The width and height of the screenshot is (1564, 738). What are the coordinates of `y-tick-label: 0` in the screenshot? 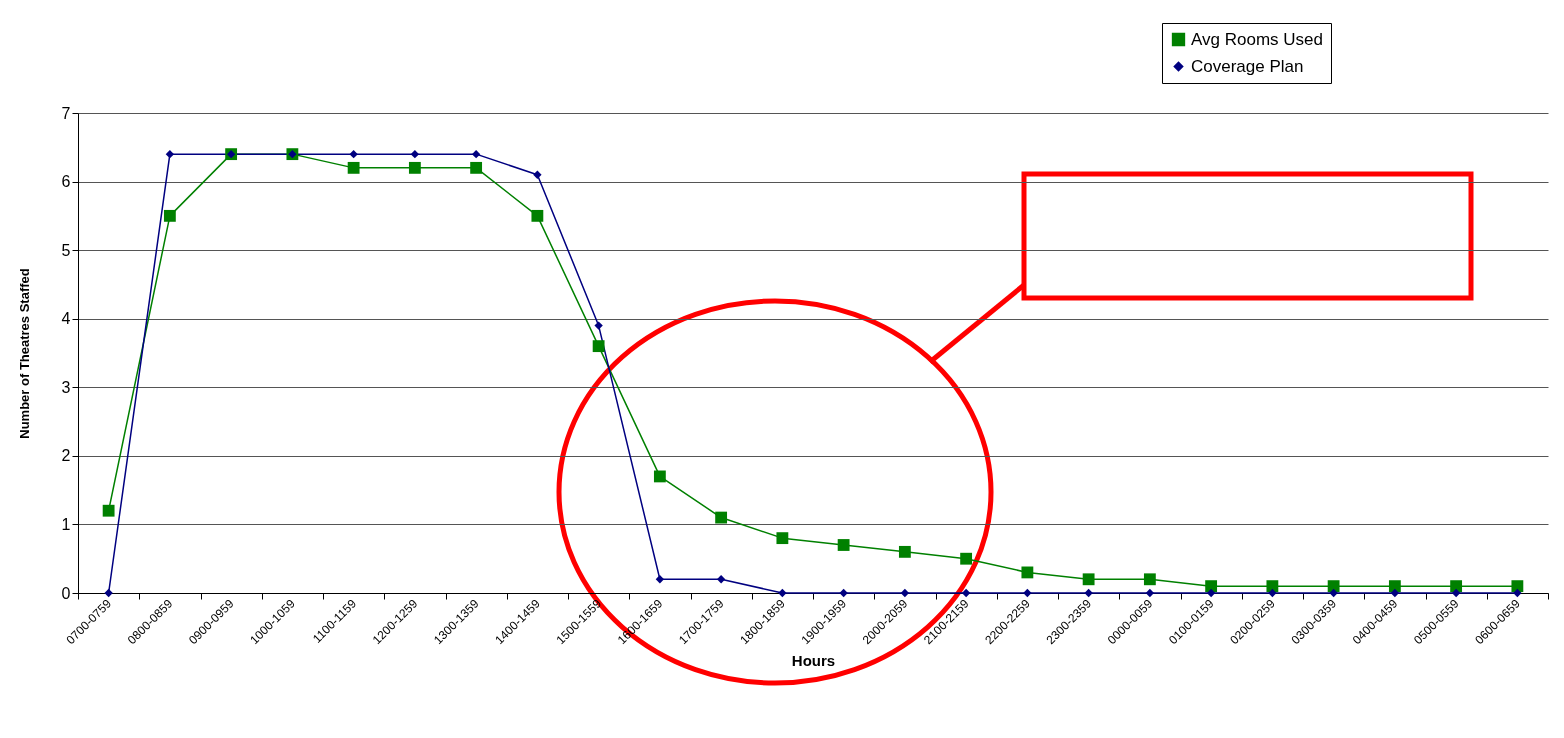 It's located at (66, 593).